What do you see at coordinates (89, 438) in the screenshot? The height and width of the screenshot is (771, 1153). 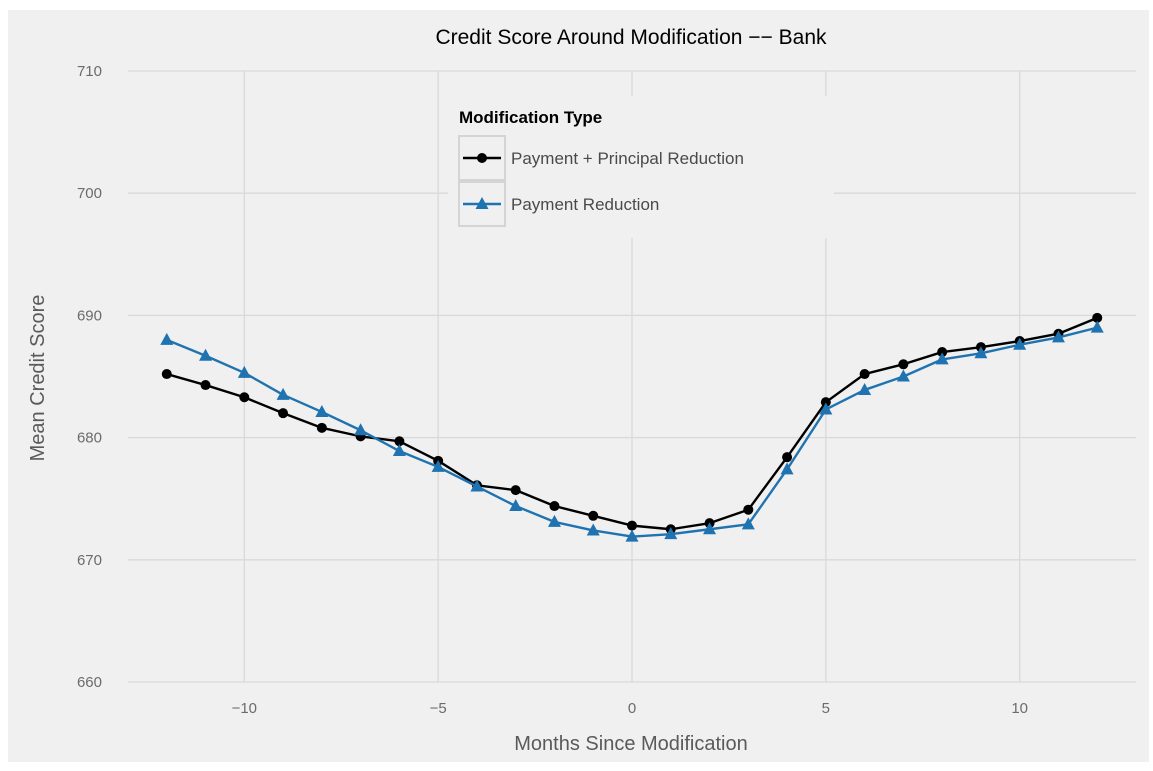 I see `y-tick-label: 680` at bounding box center [89, 438].